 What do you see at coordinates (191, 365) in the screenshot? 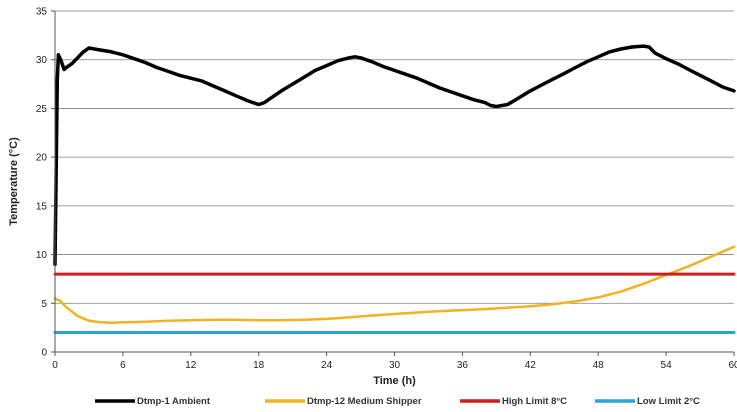
I see `x-tick-label: 12` at bounding box center [191, 365].